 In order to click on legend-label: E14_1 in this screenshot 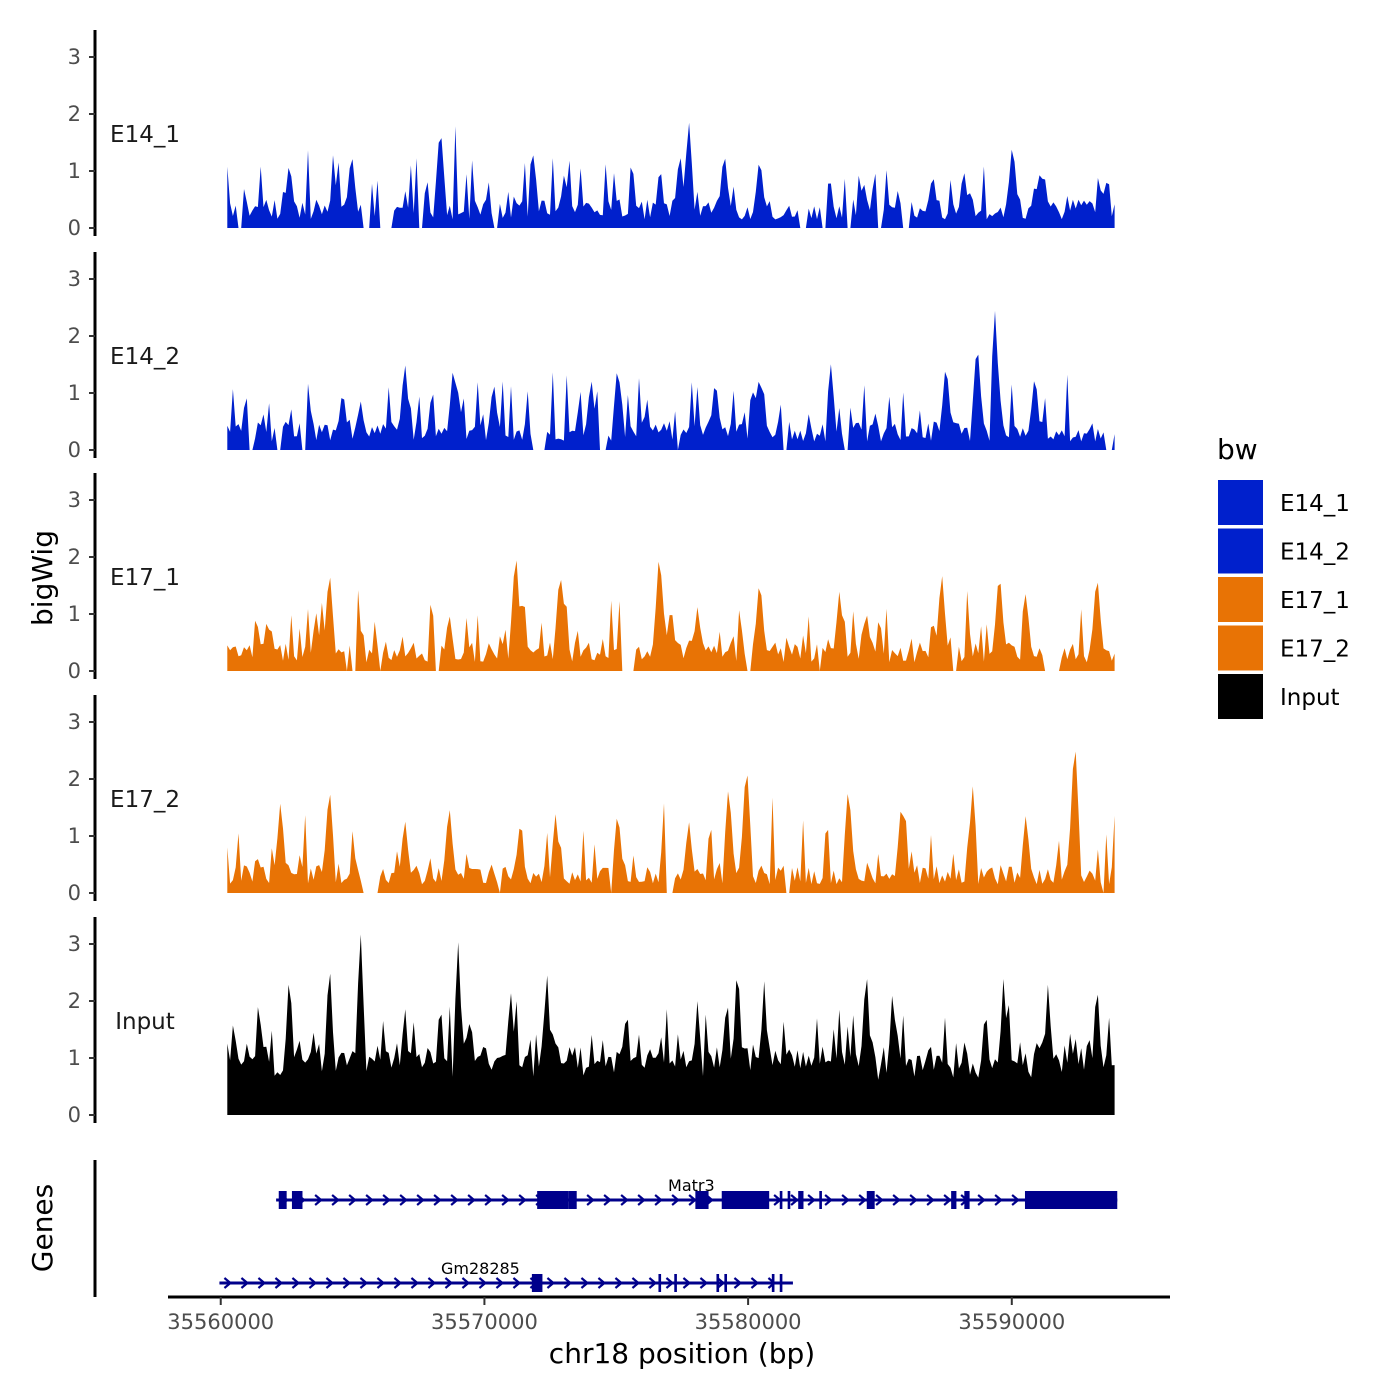, I will do `click(1315, 504)`.